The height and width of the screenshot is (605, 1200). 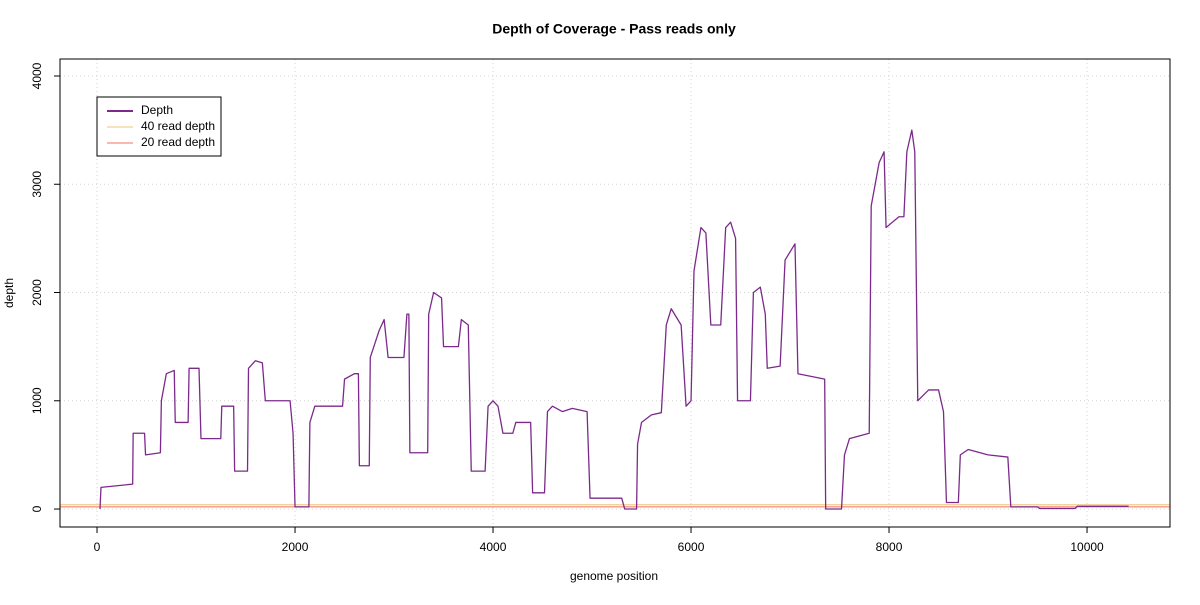 What do you see at coordinates (889, 547) in the screenshot?
I see `x-tick-label: 8000` at bounding box center [889, 547].